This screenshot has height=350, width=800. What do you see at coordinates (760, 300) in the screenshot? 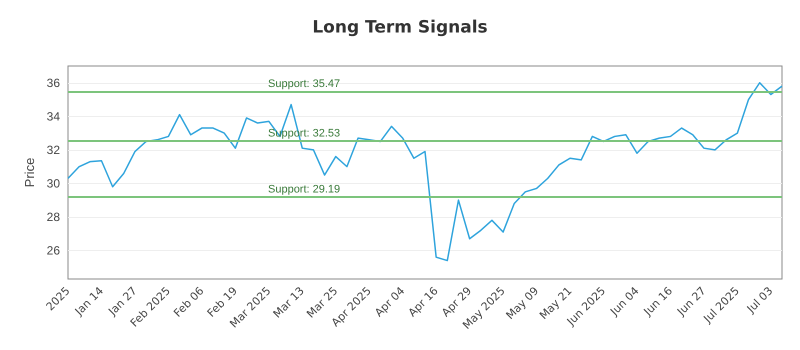
I see `x-tick-label: Jul 03` at bounding box center [760, 300].